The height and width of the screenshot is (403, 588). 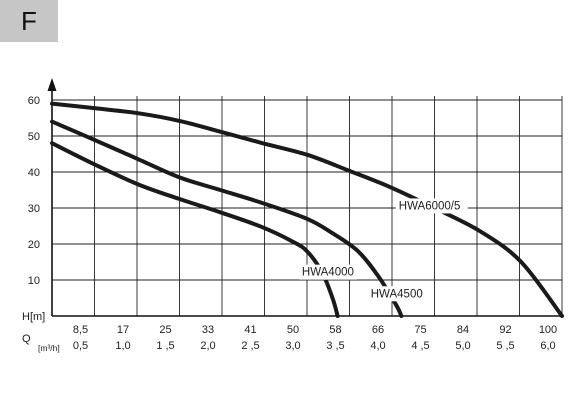 What do you see at coordinates (34, 101) in the screenshot?
I see `y-tick-label: 60` at bounding box center [34, 101].